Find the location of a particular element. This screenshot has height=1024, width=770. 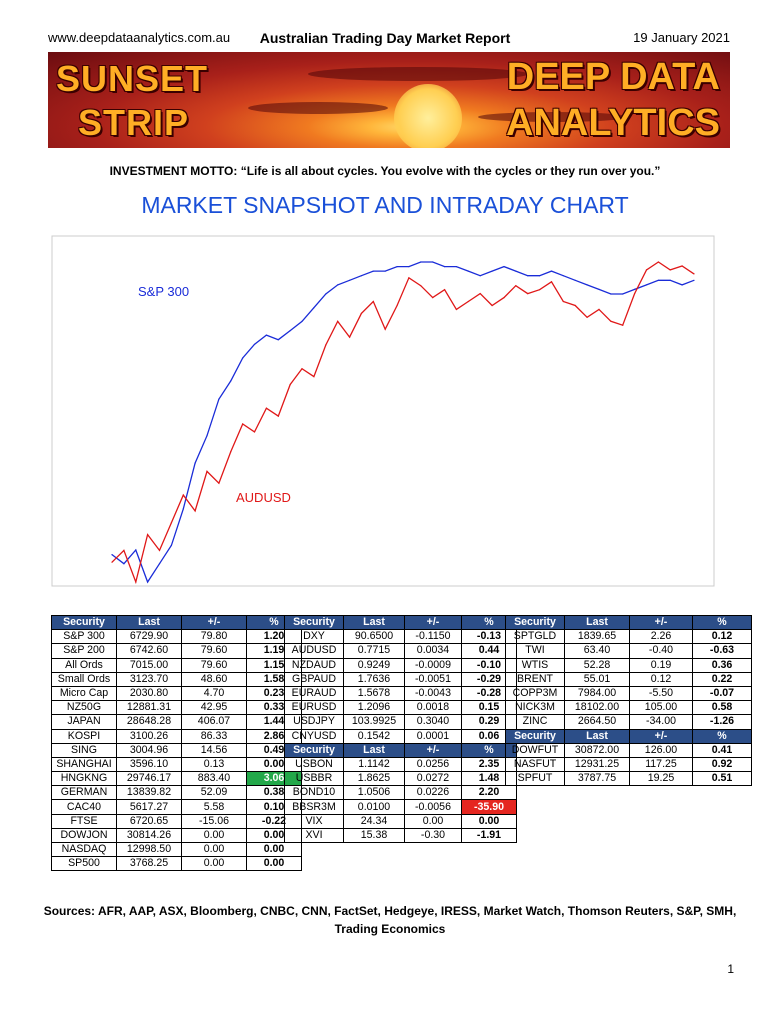

table-row: DOWJON 30814.26 0.00 0.00 is located at coordinates (176, 835).